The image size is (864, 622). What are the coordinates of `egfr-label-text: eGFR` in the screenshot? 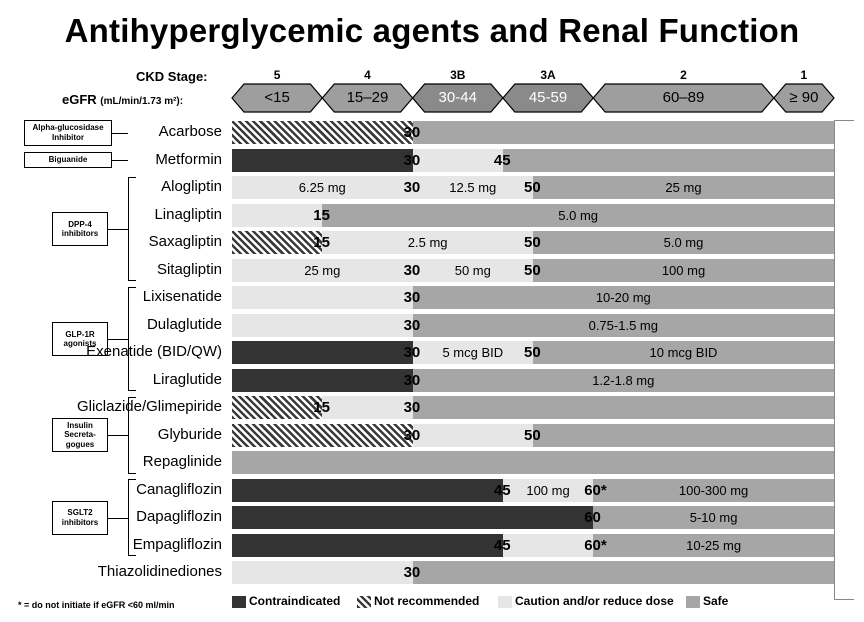 It's located at (79, 99).